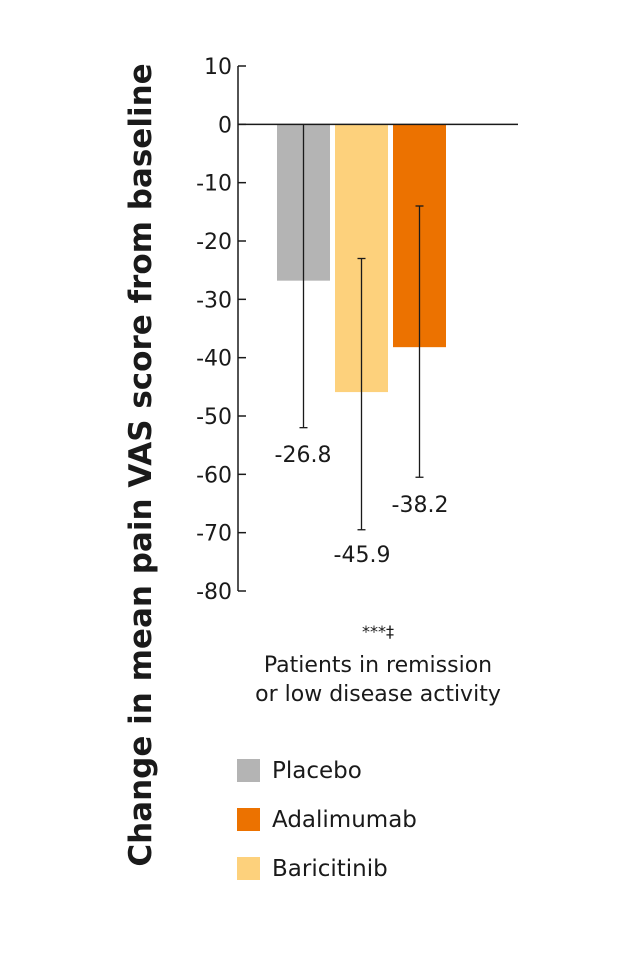 This screenshot has height=961, width=636. I want to click on y-tick-label: -20, so click(214, 242).